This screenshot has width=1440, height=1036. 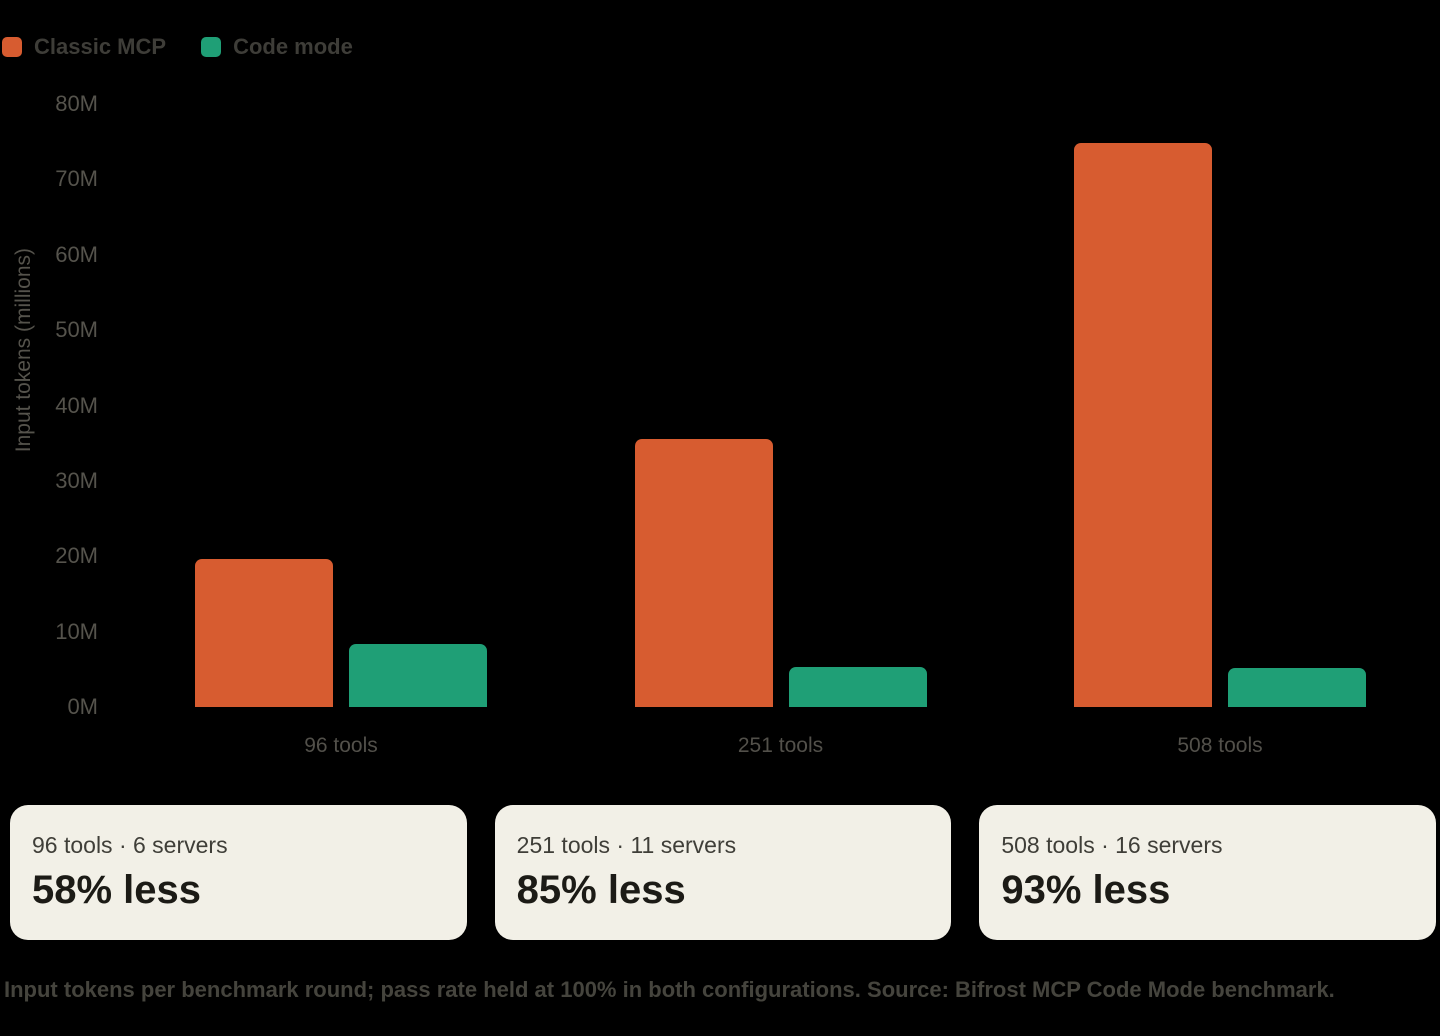 What do you see at coordinates (76, 480) in the screenshot?
I see `y-tick-label: 30M` at bounding box center [76, 480].